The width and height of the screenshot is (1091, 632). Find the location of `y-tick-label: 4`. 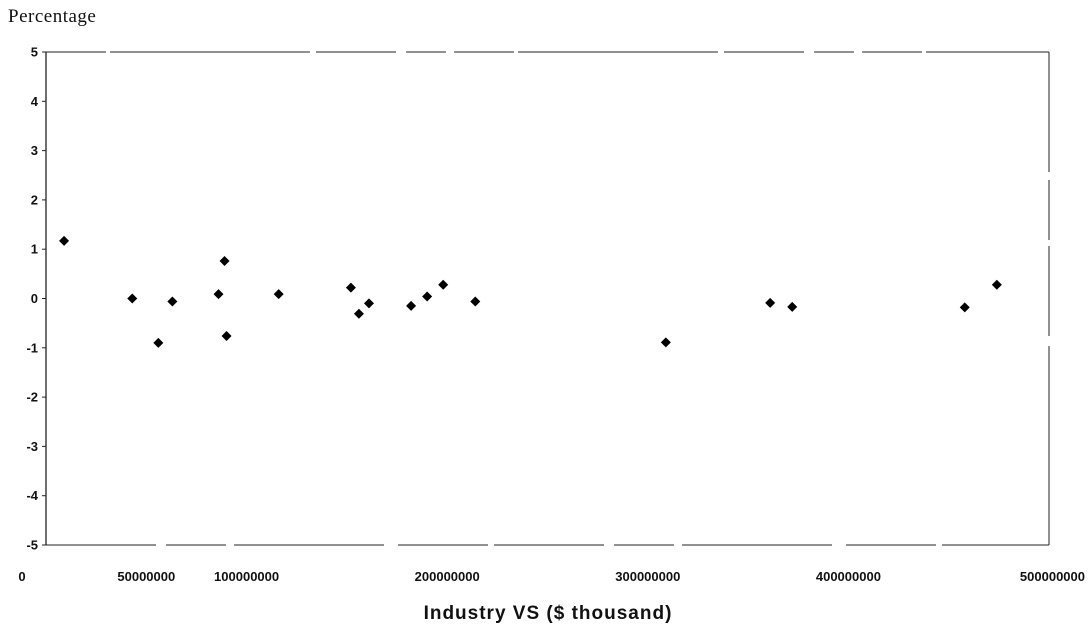

y-tick-label: 4 is located at coordinates (35, 101).